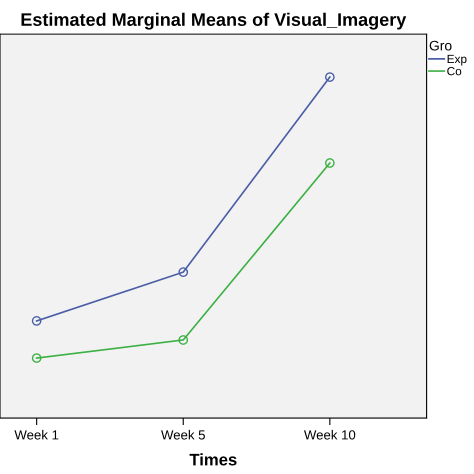 This screenshot has width=474, height=474. Describe the element at coordinates (454, 71) in the screenshot. I see `legend-label: Co` at that location.